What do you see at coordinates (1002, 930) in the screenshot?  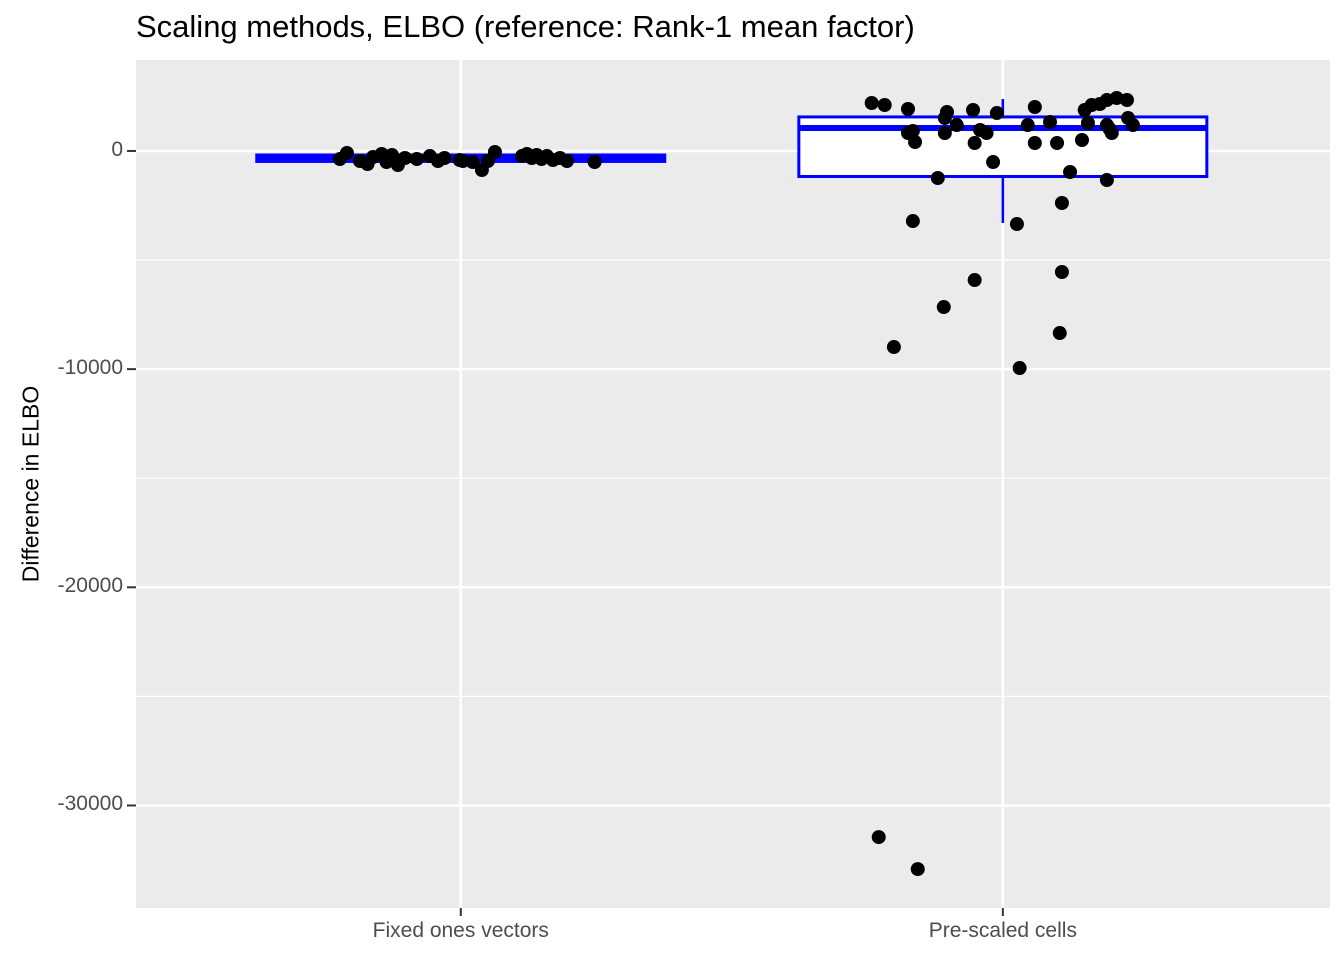 I see `x-tick-label: Pre-scaled cells` at bounding box center [1002, 930].